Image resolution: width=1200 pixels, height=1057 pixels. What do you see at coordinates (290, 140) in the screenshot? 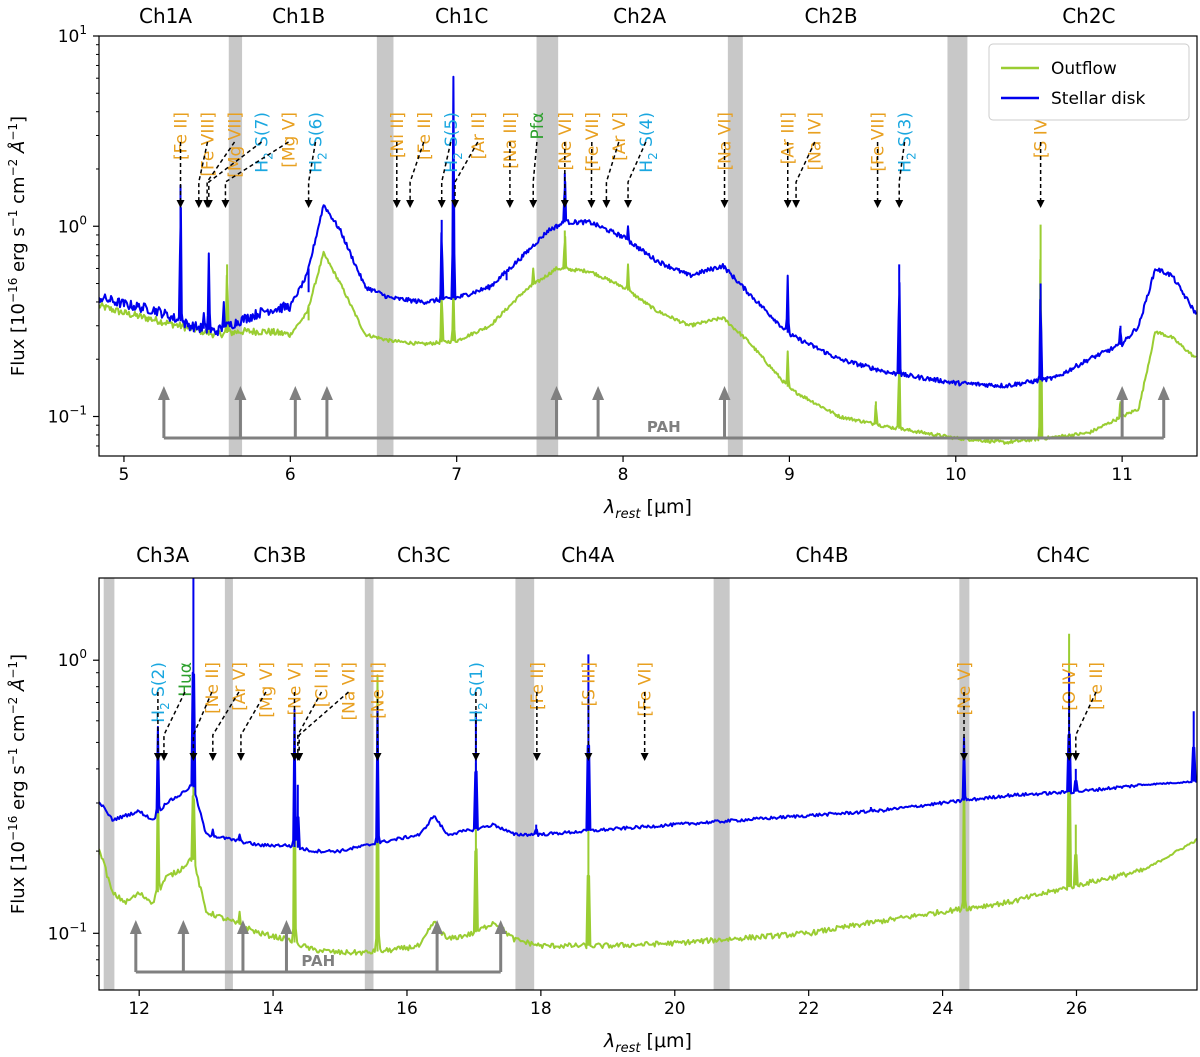
I see `line-label: [Mg V]` at bounding box center [290, 140].